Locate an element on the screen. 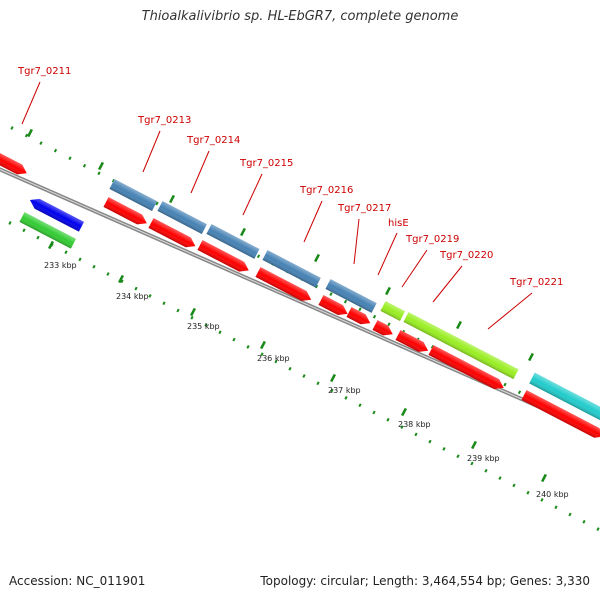 The width and height of the screenshot is (600, 600). cyan-feature-shade is located at coordinates (564, 396).